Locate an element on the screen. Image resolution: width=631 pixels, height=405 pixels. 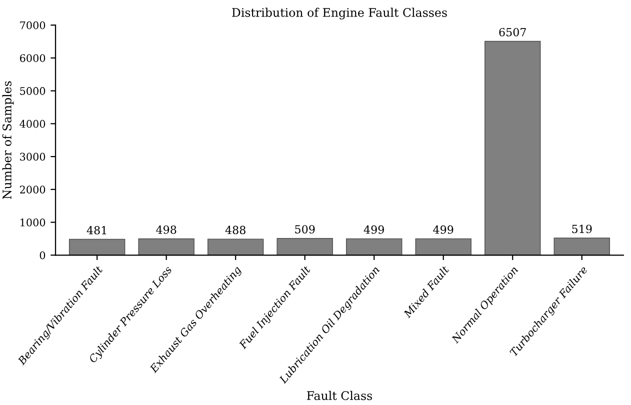
y-tick-label: 7000 is located at coordinates (33, 25).